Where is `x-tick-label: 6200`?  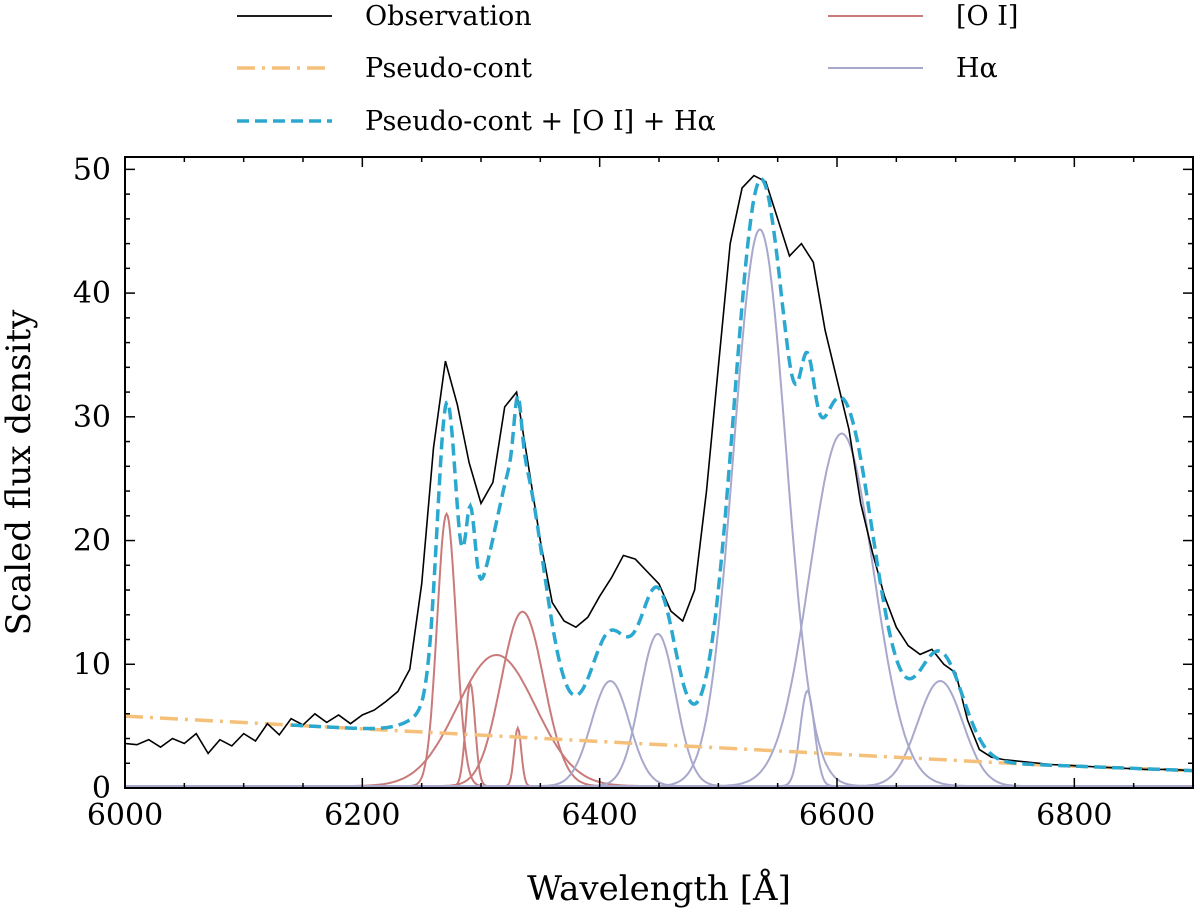
x-tick-label: 6200 is located at coordinates (362, 815).